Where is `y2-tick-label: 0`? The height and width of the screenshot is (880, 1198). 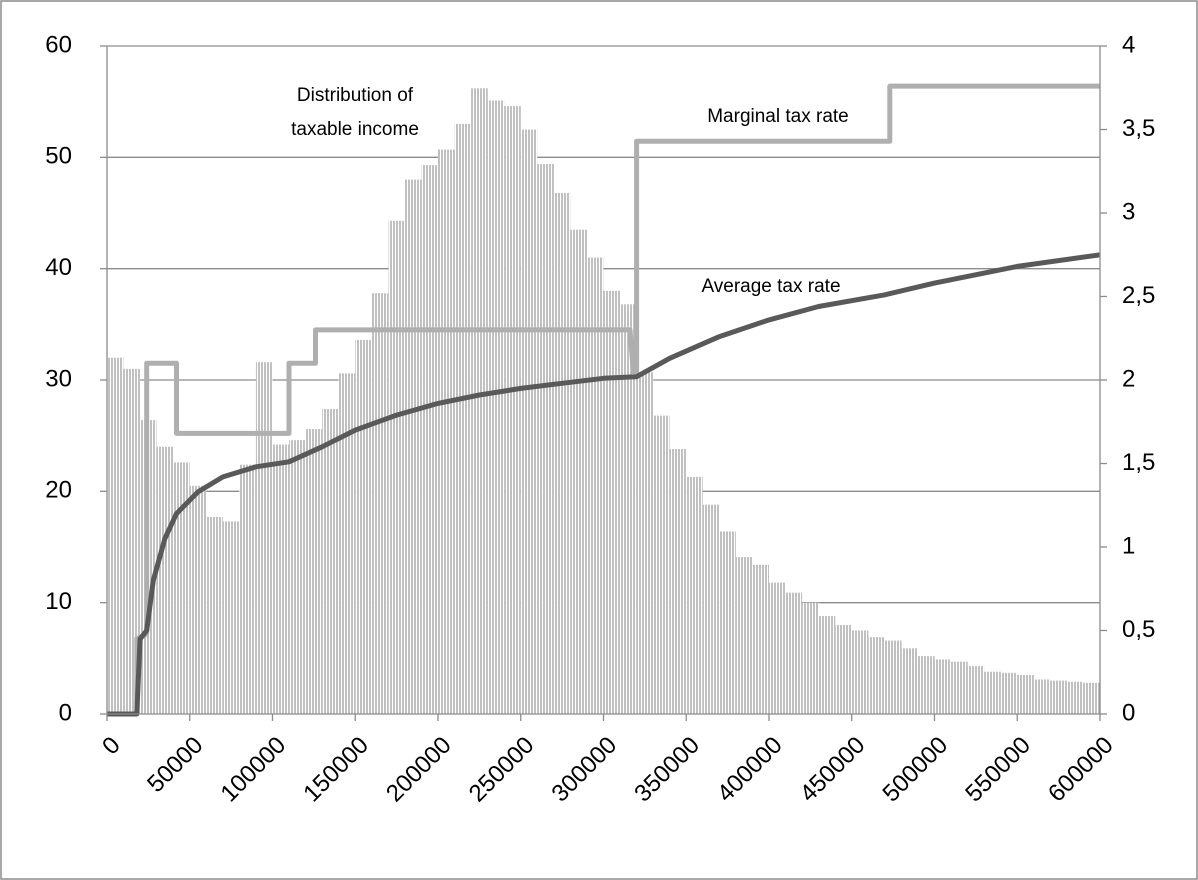
y2-tick-label: 0 is located at coordinates (1128, 712).